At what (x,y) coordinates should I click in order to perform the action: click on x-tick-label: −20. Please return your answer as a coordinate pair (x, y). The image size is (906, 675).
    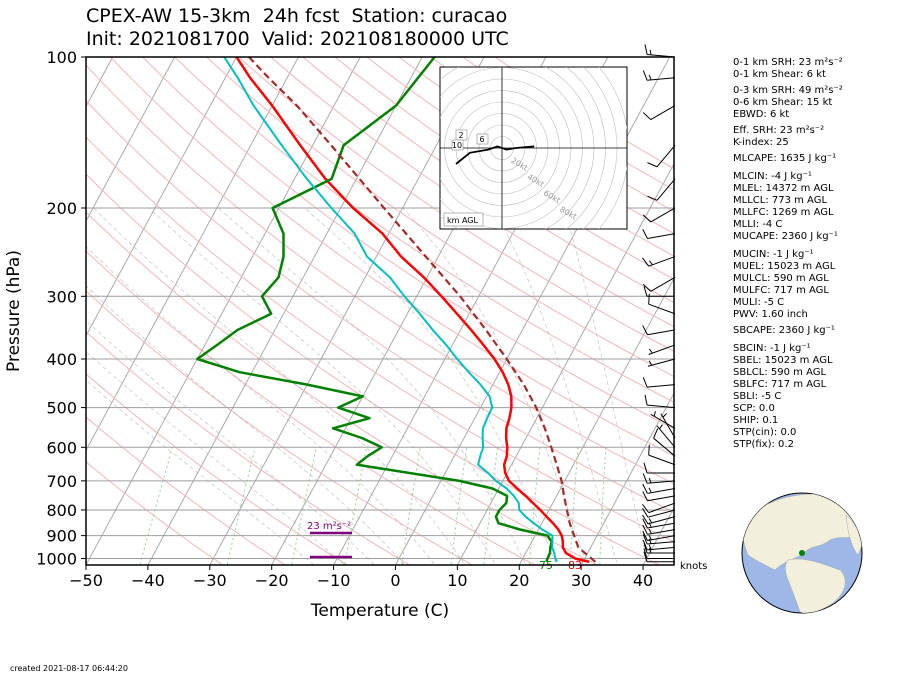
    Looking at the image, I should click on (272, 580).